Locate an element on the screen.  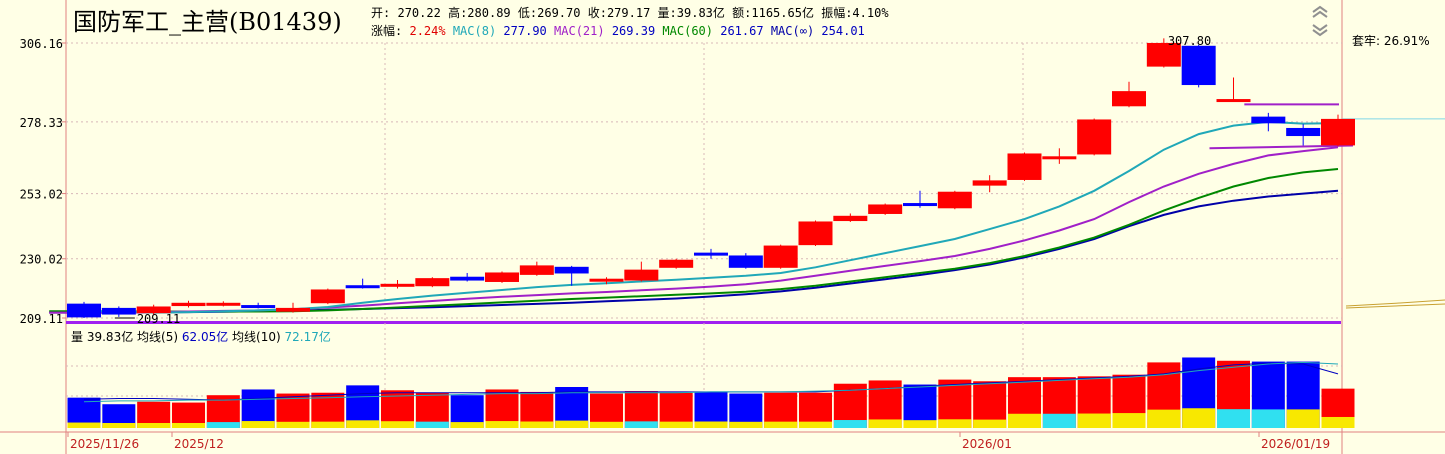
trapped-ratio: 套牢: 26.91% is located at coordinates (1391, 40).